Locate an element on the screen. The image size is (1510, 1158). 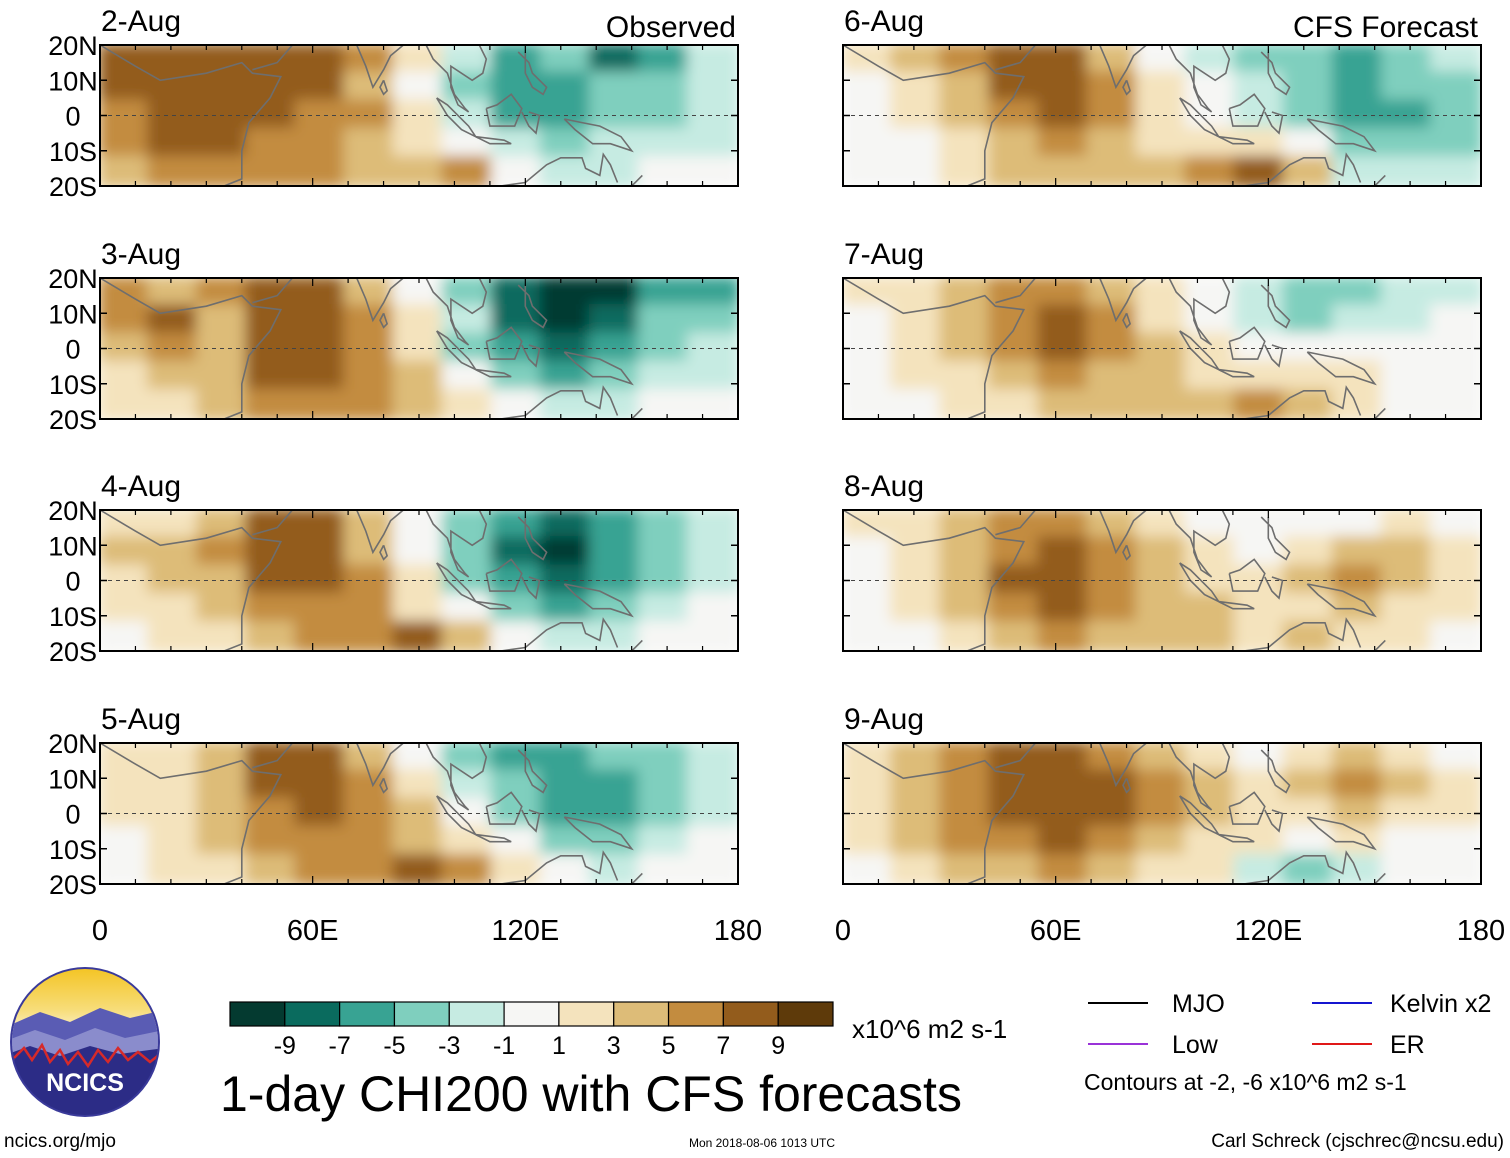
colorbar-tick-label: 3 is located at coordinates (614, 1046).